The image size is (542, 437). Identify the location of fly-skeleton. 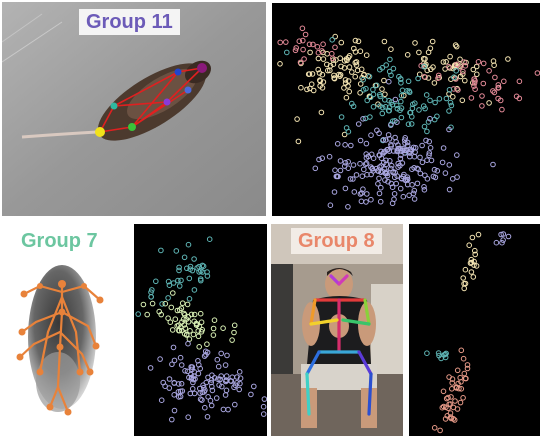
(60, 348).